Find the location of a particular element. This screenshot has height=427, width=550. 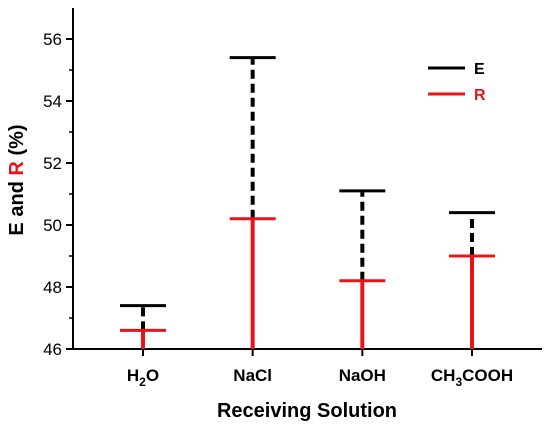

legend: E R is located at coordinates (457, 82).